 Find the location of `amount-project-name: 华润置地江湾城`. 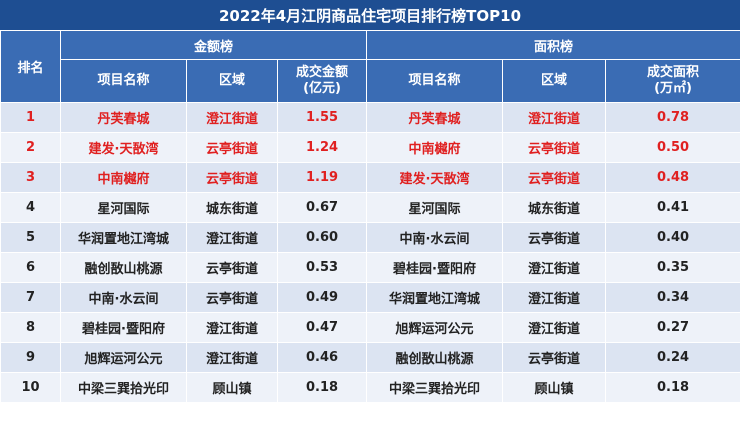

amount-project-name: 华润置地江湾城 is located at coordinates (123, 237).